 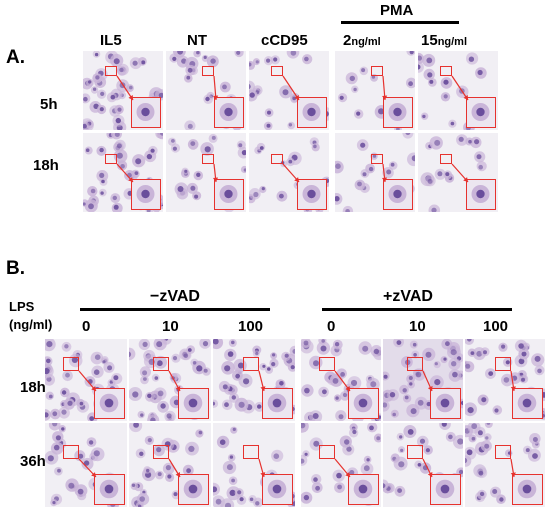 I want to click on inset-a-18h-il5, so click(x=146, y=194).